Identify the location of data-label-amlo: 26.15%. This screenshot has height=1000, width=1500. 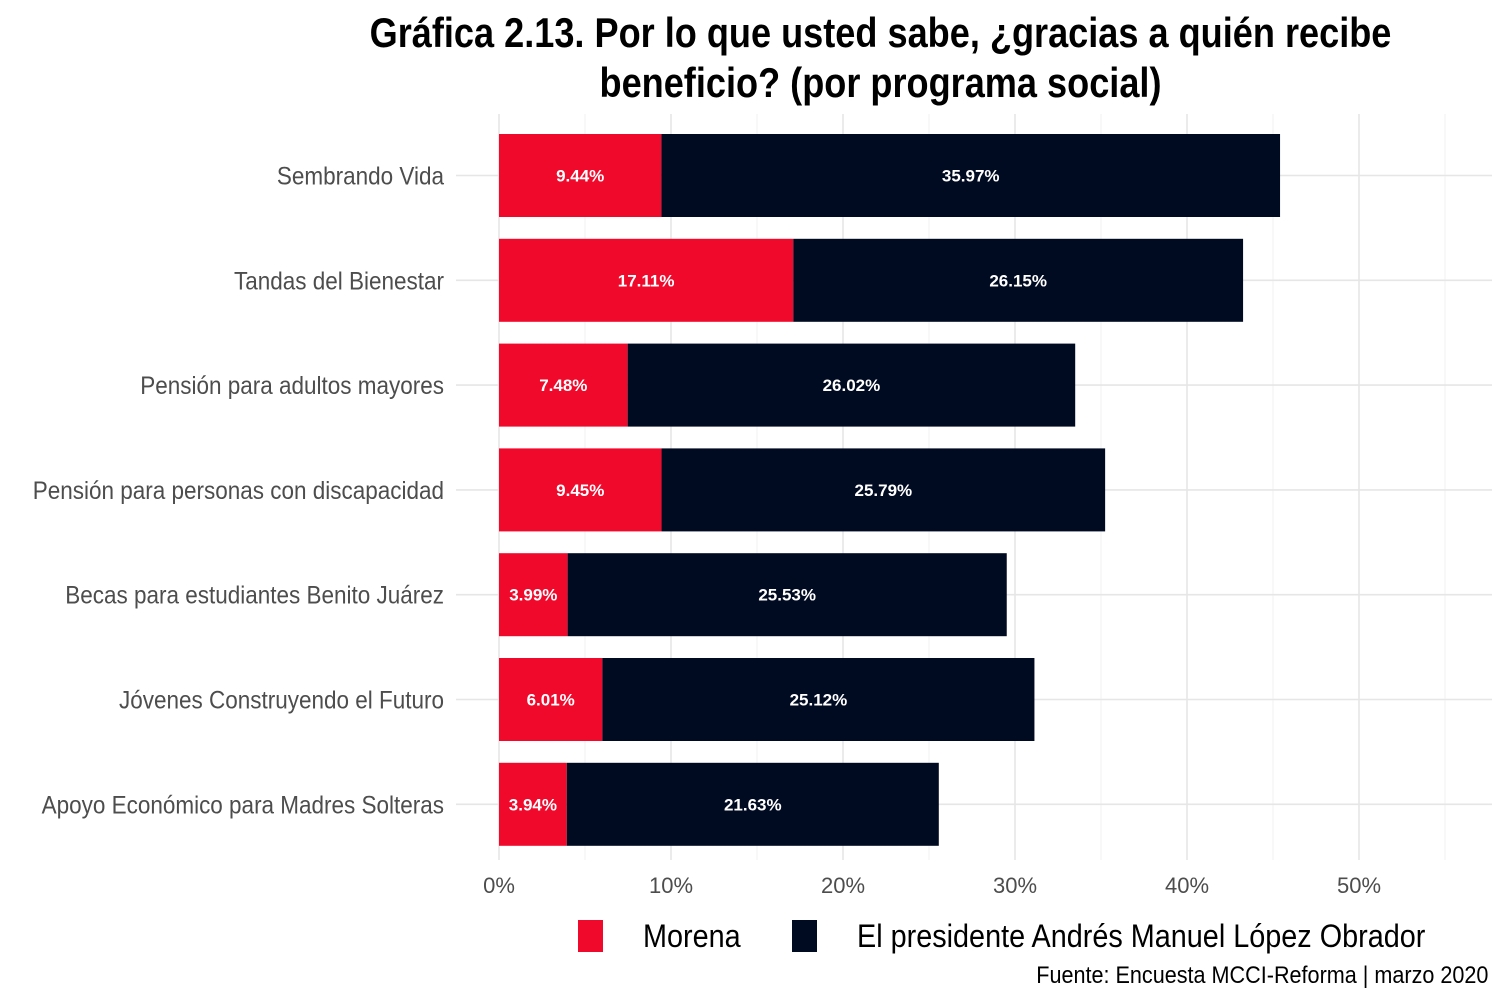
(1018, 280).